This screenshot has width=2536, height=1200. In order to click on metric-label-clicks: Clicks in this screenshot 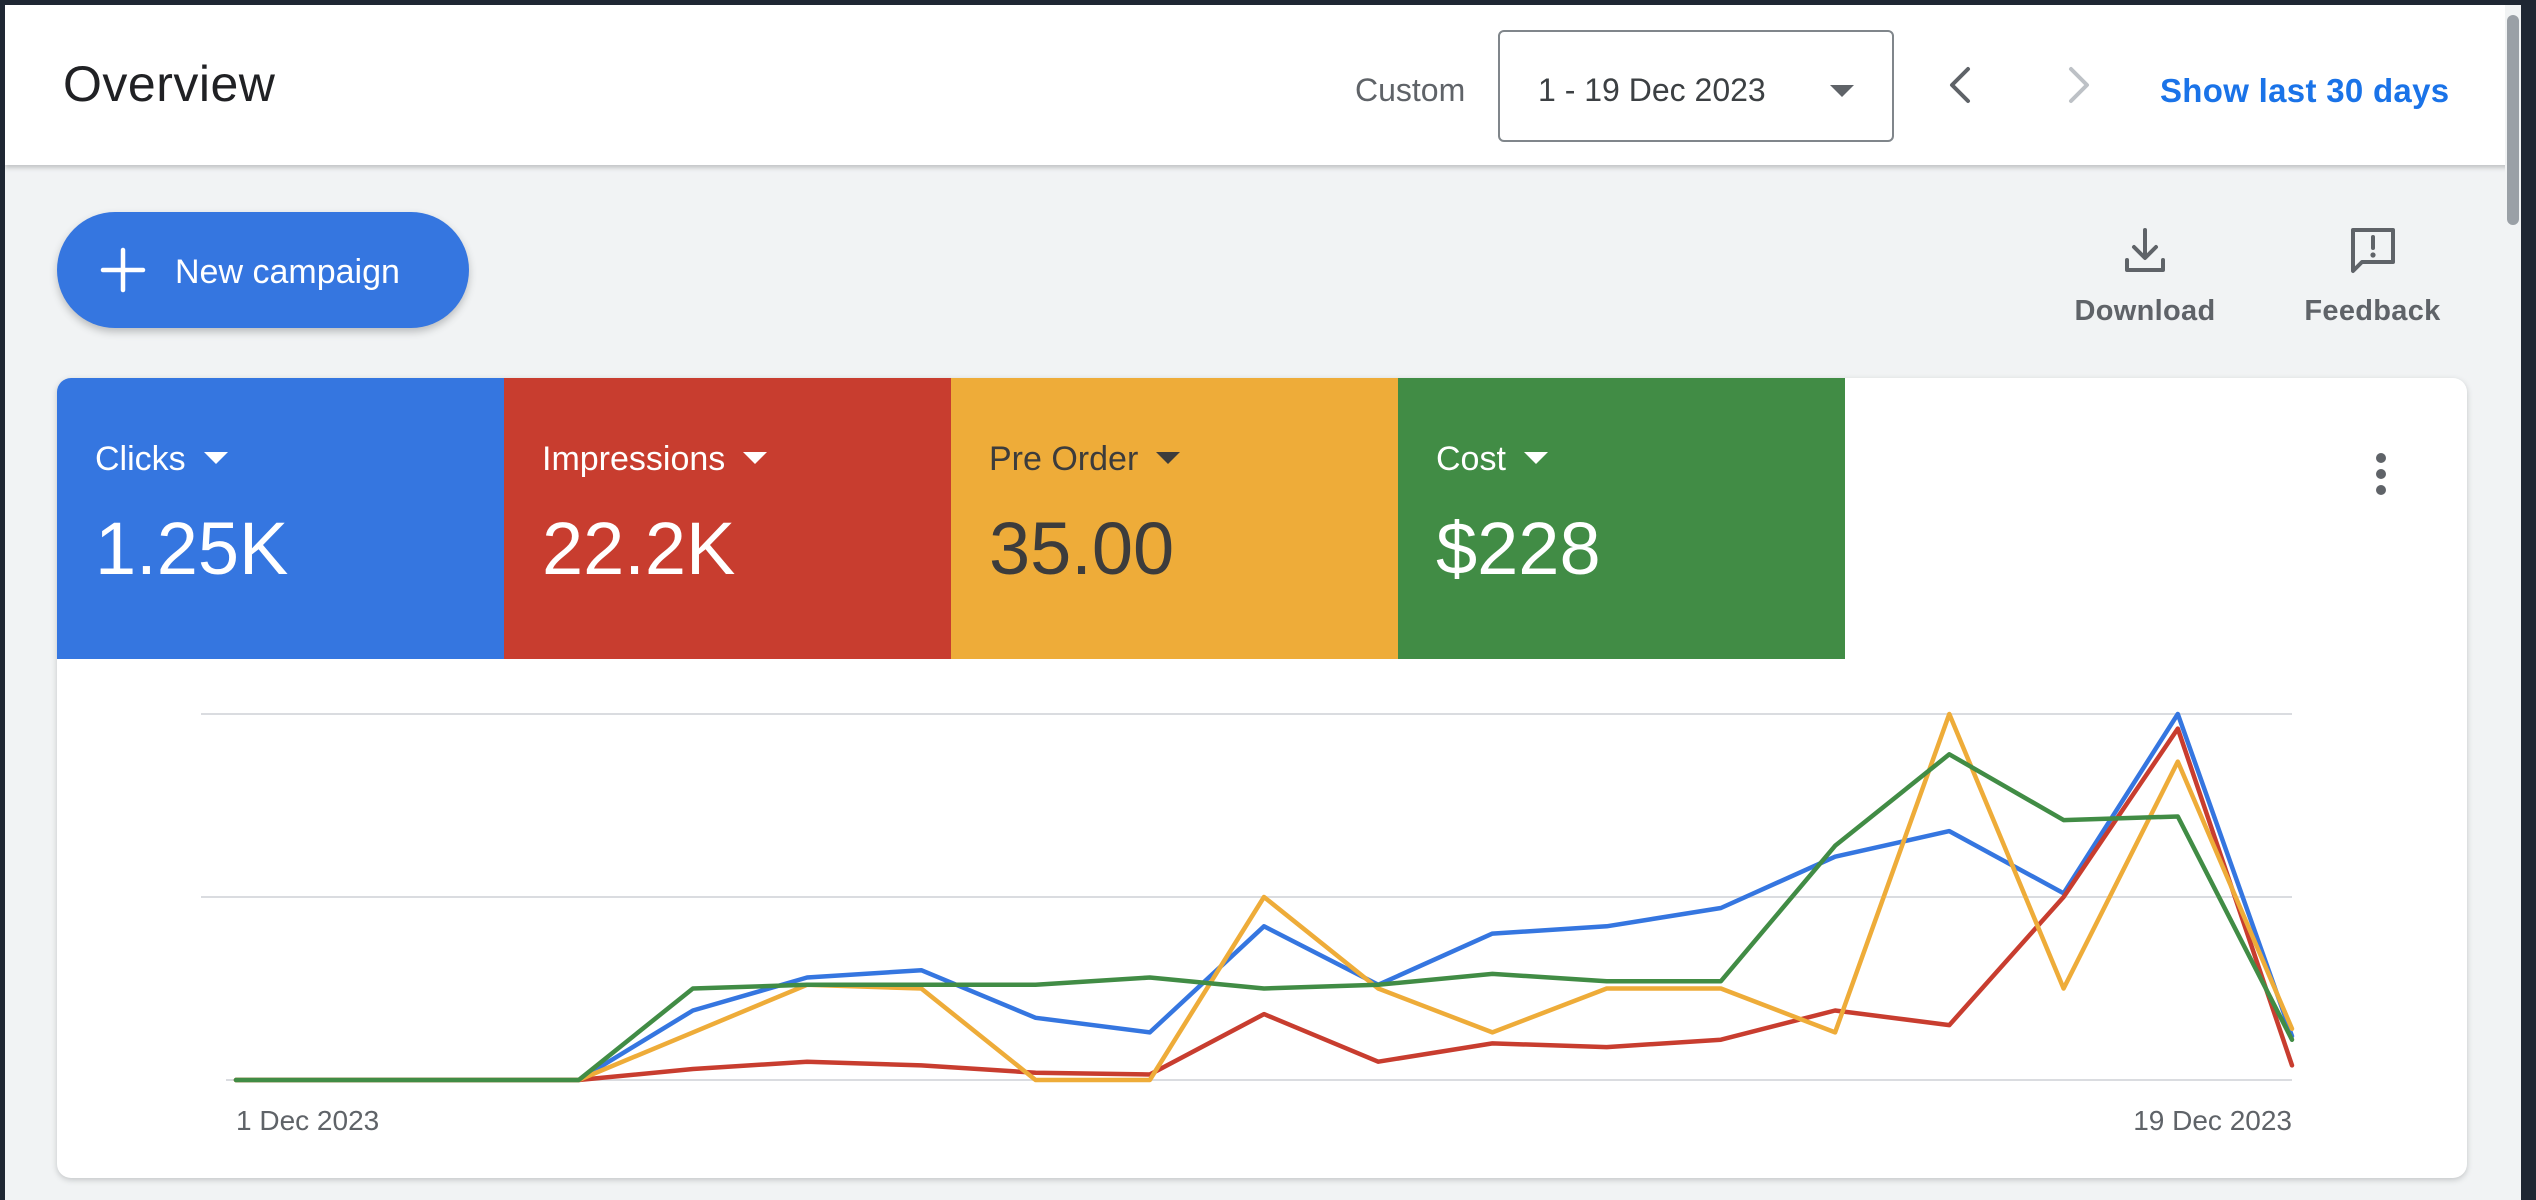, I will do `click(140, 459)`.